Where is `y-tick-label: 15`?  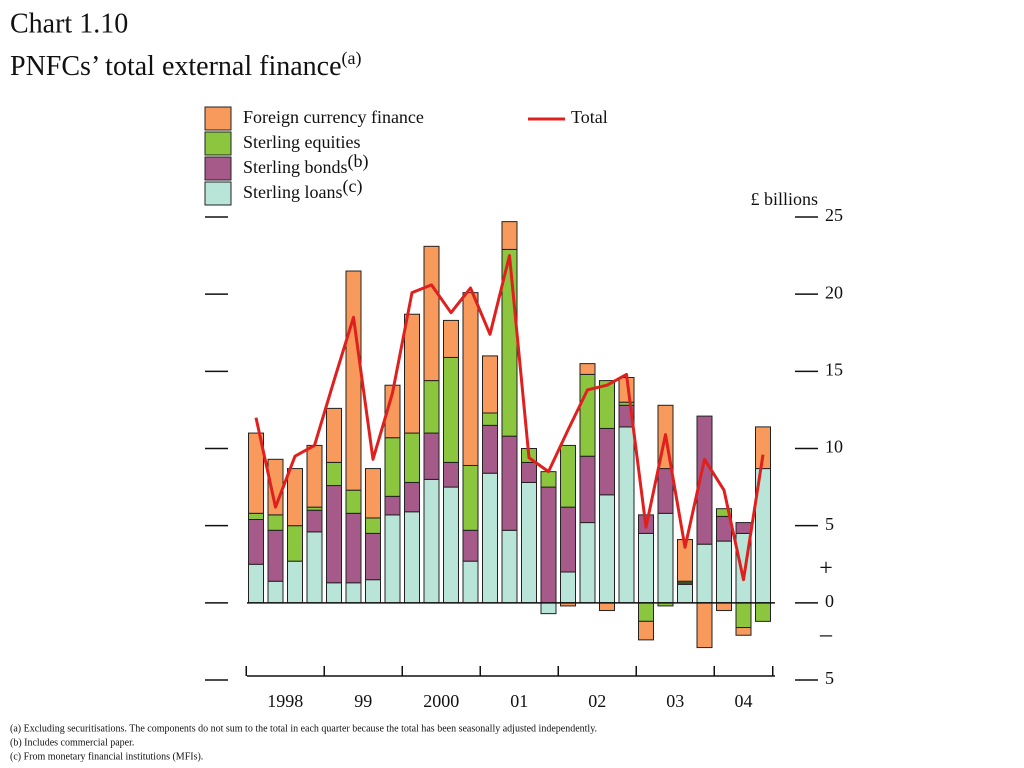 y-tick-label: 15 is located at coordinates (834, 369).